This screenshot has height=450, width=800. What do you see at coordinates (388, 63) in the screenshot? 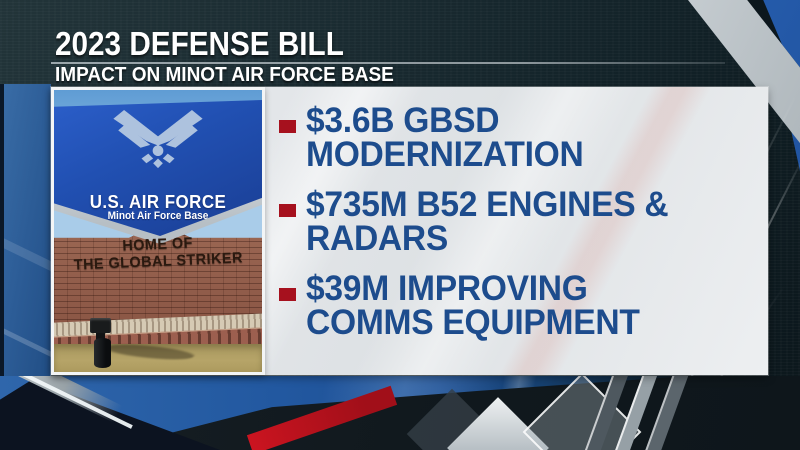
I see `title-underline` at bounding box center [388, 63].